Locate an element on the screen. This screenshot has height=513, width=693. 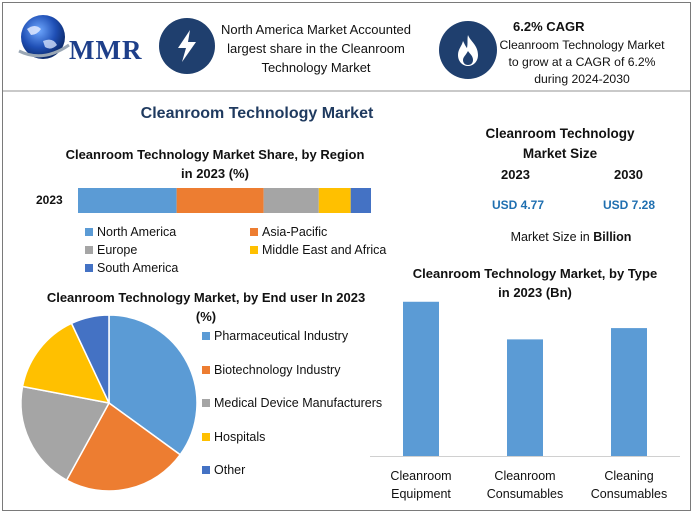
region-legend-item: North America is located at coordinates (130, 232).